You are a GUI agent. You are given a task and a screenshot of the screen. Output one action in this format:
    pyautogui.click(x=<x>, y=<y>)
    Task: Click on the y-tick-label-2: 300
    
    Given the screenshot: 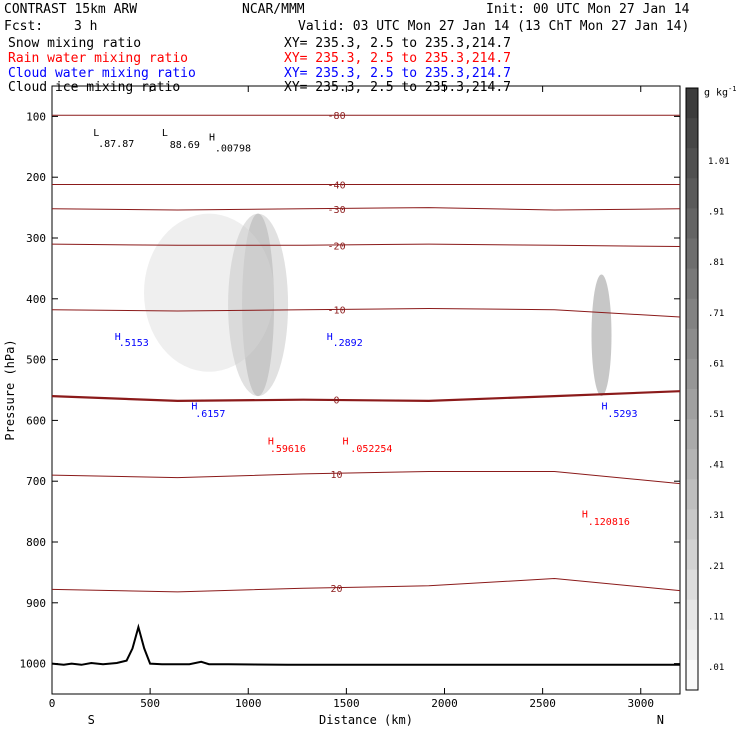 What is the action you would take?
    pyautogui.click(x=36, y=238)
    